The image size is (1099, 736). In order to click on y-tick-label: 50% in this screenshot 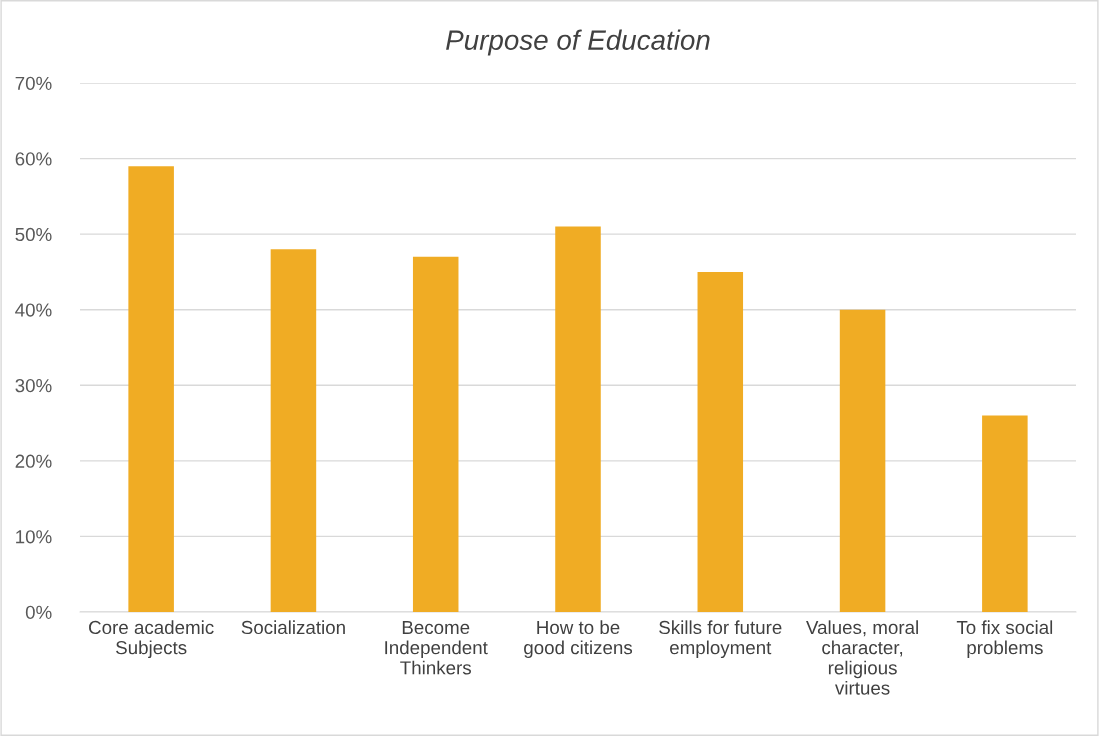, I will do `click(33, 234)`.